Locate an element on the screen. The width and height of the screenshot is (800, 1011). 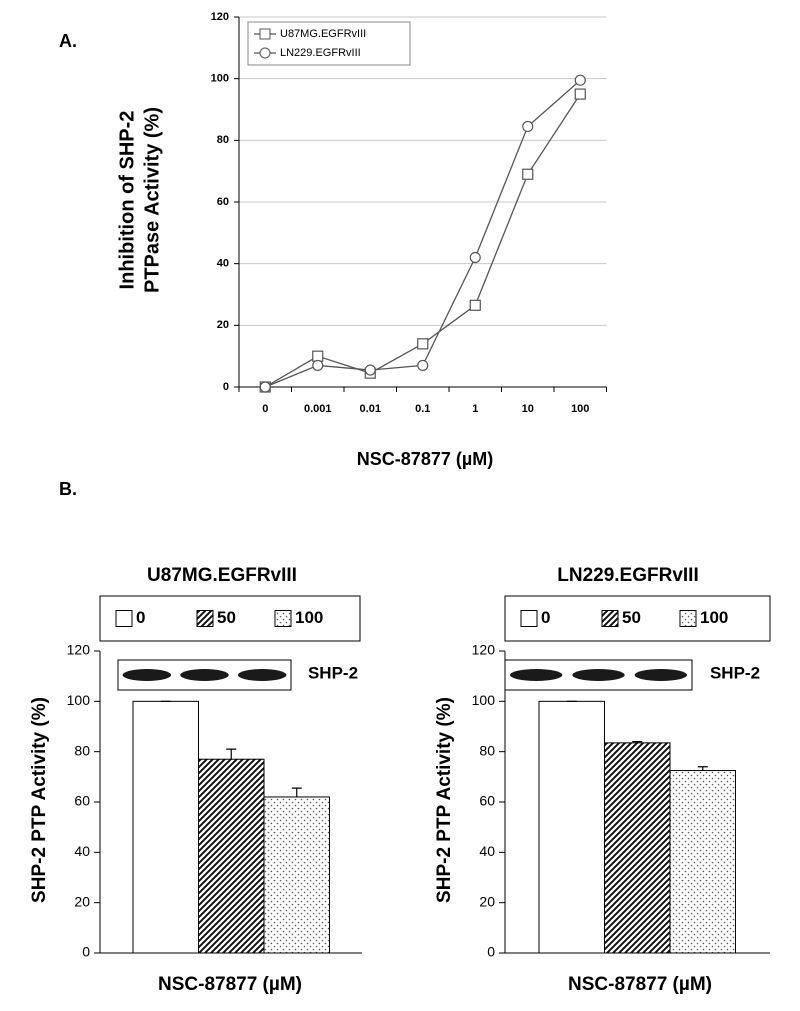
x-tick-label: 0.001 is located at coordinates (318, 409).